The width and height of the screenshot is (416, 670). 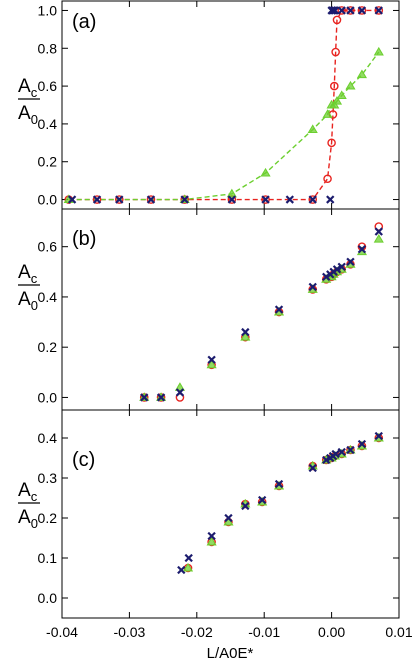 What do you see at coordinates (34, 496) in the screenshot?
I see `panel-c-ylabel-numerator-sub: c` at bounding box center [34, 496].